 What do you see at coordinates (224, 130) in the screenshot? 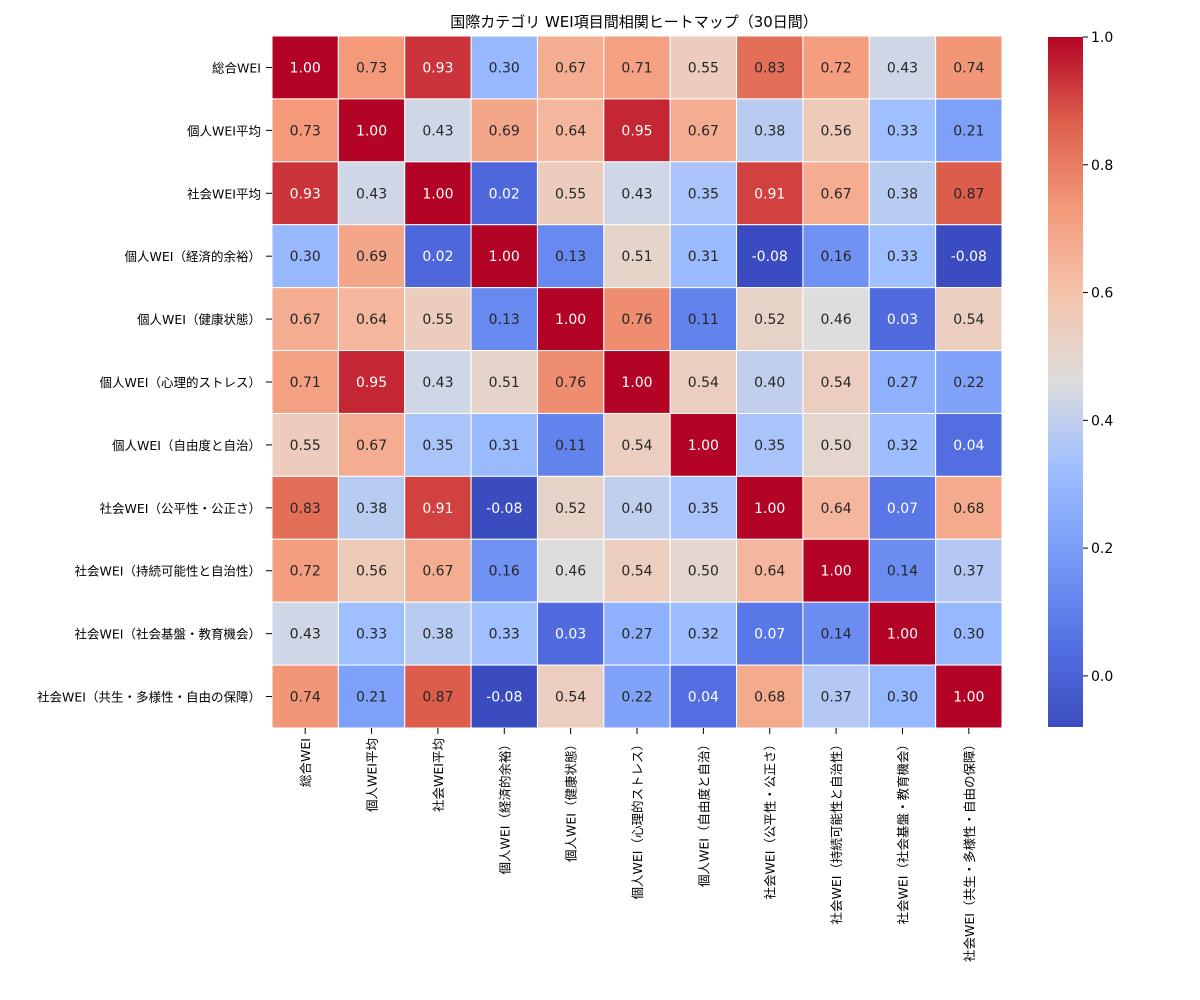
I see `y-tick-label: 個人WEI平均` at bounding box center [224, 130].